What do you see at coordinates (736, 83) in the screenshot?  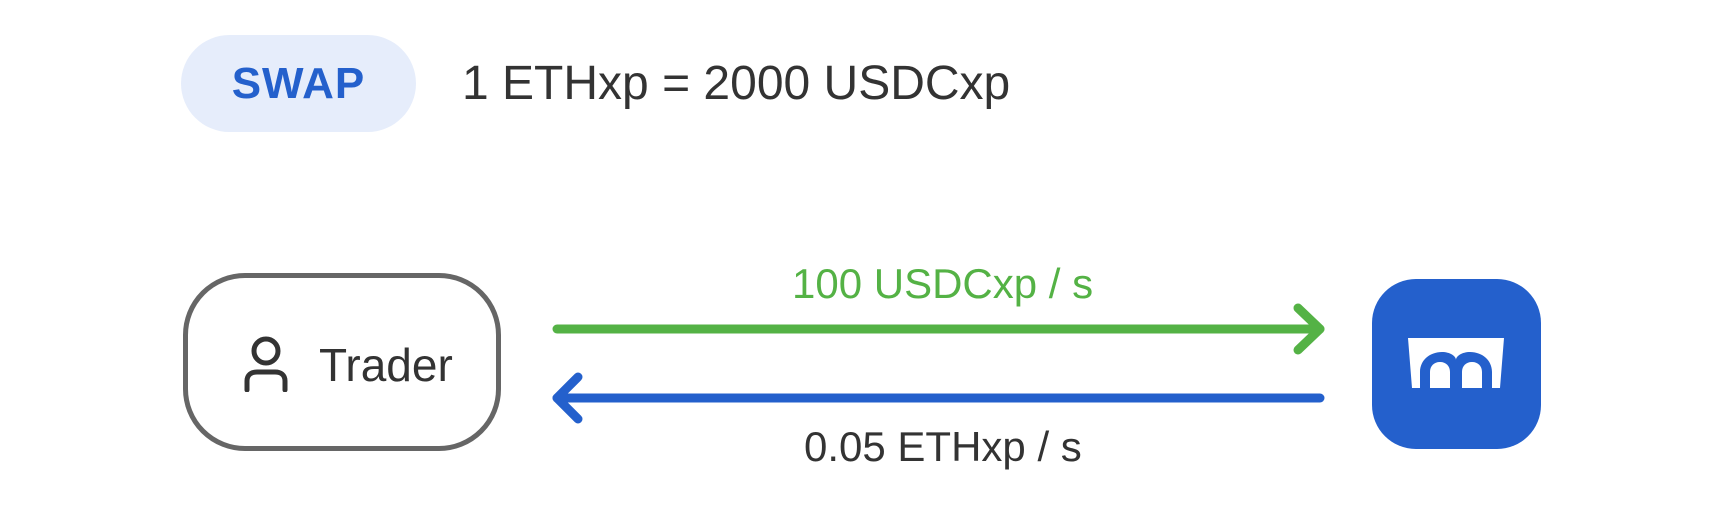 I see `exchange-rate-text: 1 ETHxp = 2000 USDCxp` at bounding box center [736, 83].